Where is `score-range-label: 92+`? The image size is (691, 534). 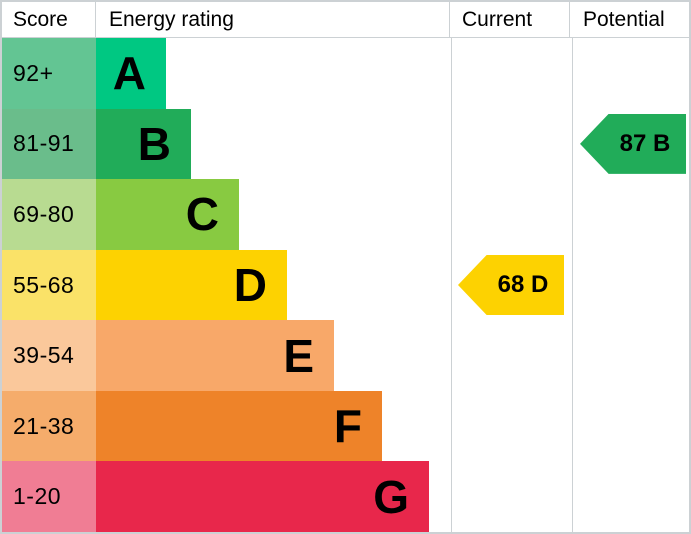 score-range-label: 92+ is located at coordinates (49, 73).